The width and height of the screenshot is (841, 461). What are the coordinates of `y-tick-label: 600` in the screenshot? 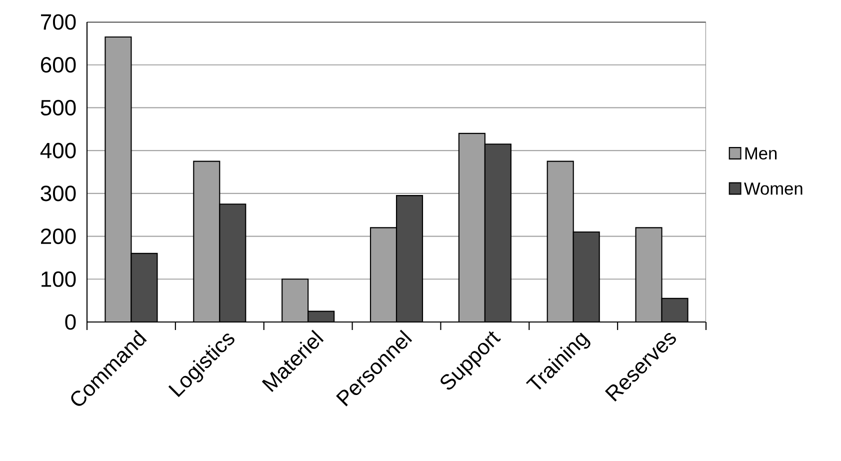 It's located at (58, 65).